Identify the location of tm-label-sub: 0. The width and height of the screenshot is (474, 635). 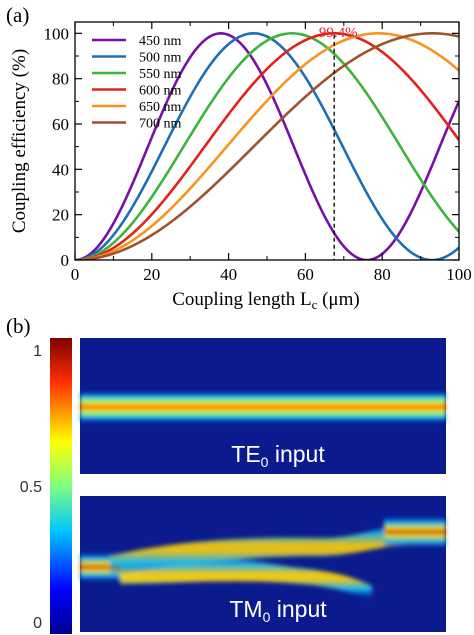
(267, 617).